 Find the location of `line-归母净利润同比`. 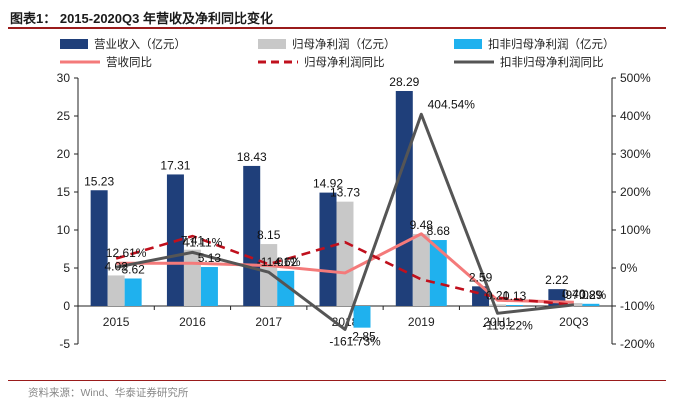

line-归母净利润同比 is located at coordinates (344, 270).